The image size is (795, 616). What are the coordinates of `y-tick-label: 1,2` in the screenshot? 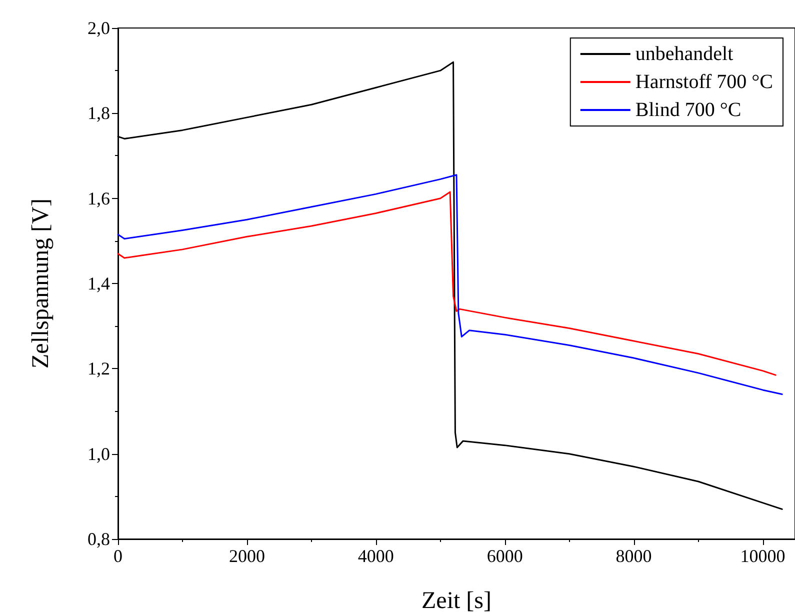 It's located at (99, 368).